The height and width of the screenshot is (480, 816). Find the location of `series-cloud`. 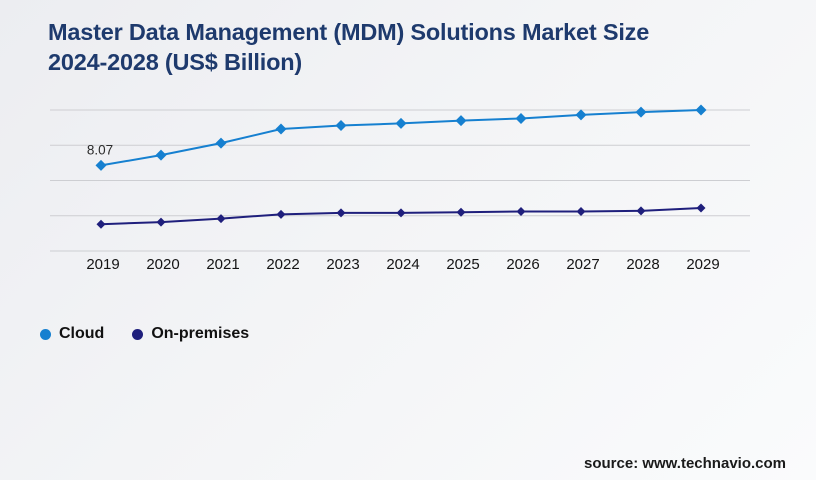

series-cloud is located at coordinates (401, 137).